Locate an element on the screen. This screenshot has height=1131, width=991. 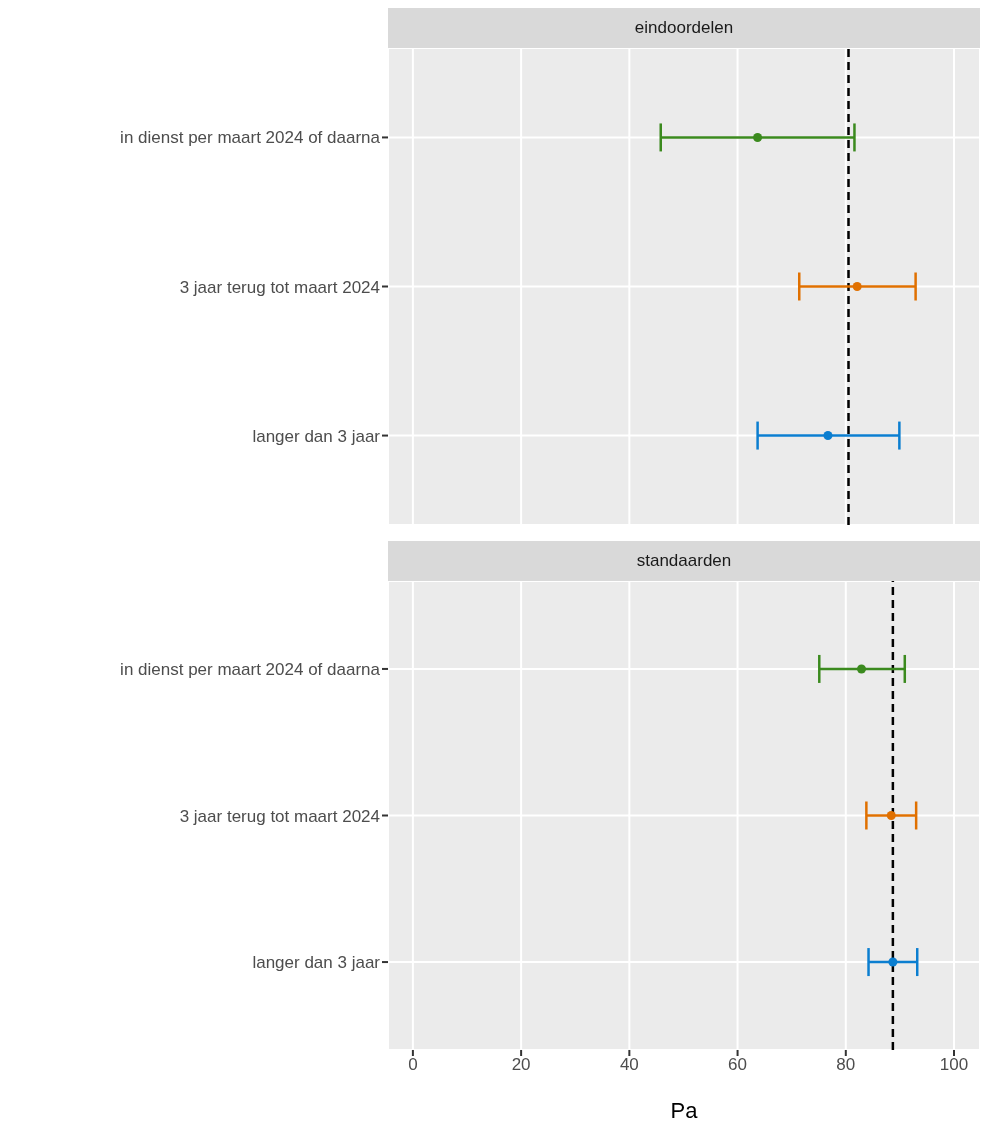
x-tick-label: 60 is located at coordinates (738, 1065).